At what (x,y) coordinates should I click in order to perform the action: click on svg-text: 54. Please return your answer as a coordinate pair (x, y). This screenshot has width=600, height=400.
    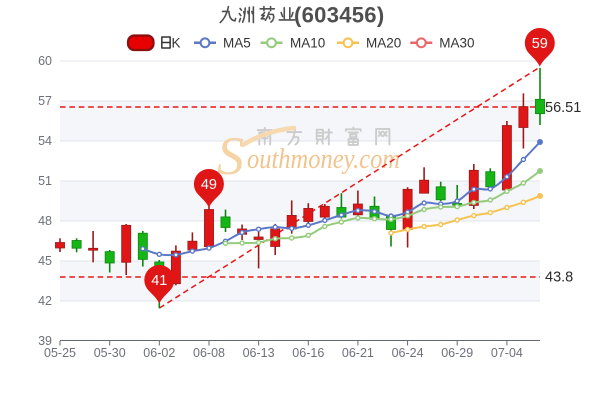
    Looking at the image, I should click on (45, 141).